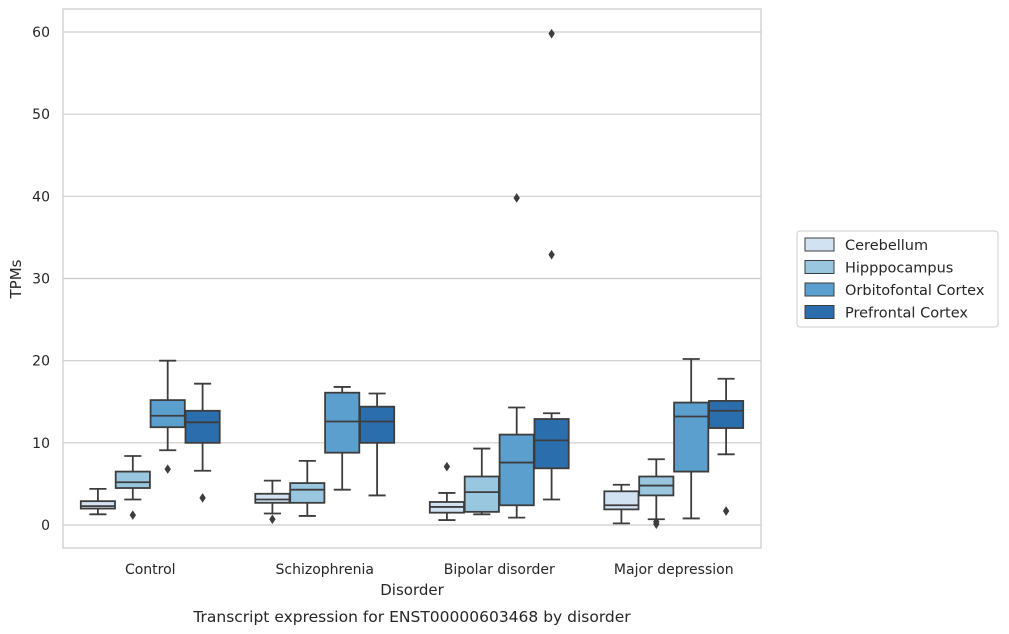  Describe the element at coordinates (41, 115) in the screenshot. I see `y-tick-label: 50` at that location.